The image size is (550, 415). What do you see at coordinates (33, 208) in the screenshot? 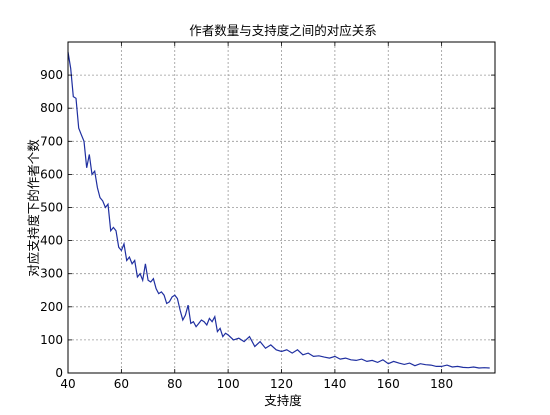
I see `y-axis-label: 对应支持度下的作者个数` at bounding box center [33, 208].